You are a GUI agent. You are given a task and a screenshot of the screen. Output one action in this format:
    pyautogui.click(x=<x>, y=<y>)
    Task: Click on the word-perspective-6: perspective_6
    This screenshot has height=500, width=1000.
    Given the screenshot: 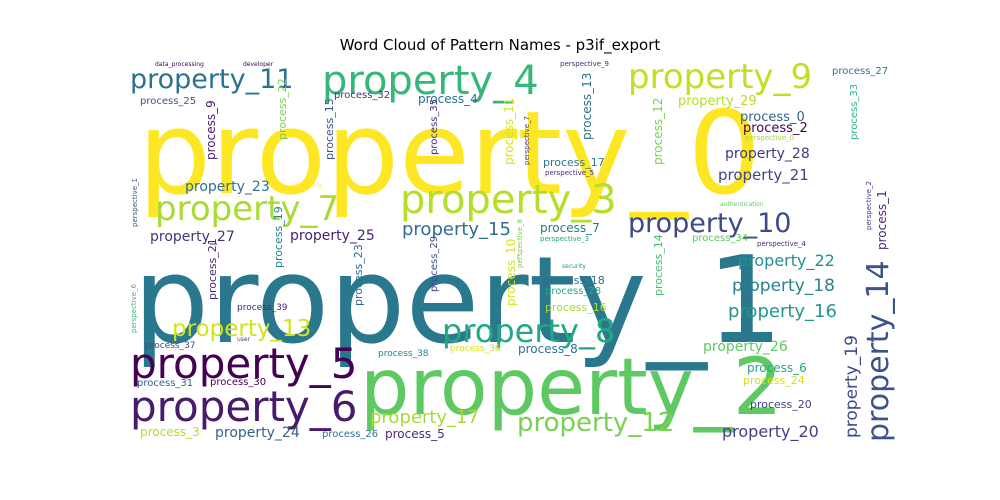 What is the action you would take?
    pyautogui.click(x=134, y=308)
    